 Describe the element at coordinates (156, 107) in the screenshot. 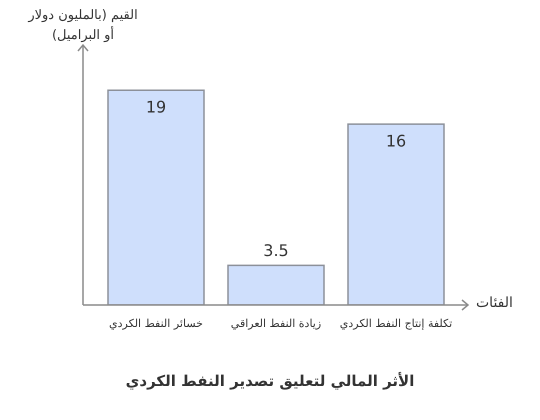

I see `data-label: 19` at that location.